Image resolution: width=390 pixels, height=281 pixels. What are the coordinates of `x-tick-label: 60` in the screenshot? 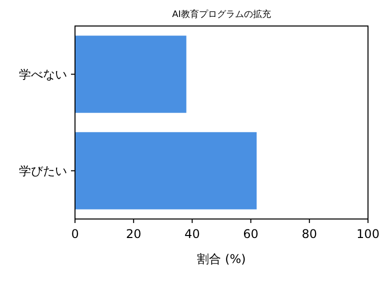 It's located at (250, 234).